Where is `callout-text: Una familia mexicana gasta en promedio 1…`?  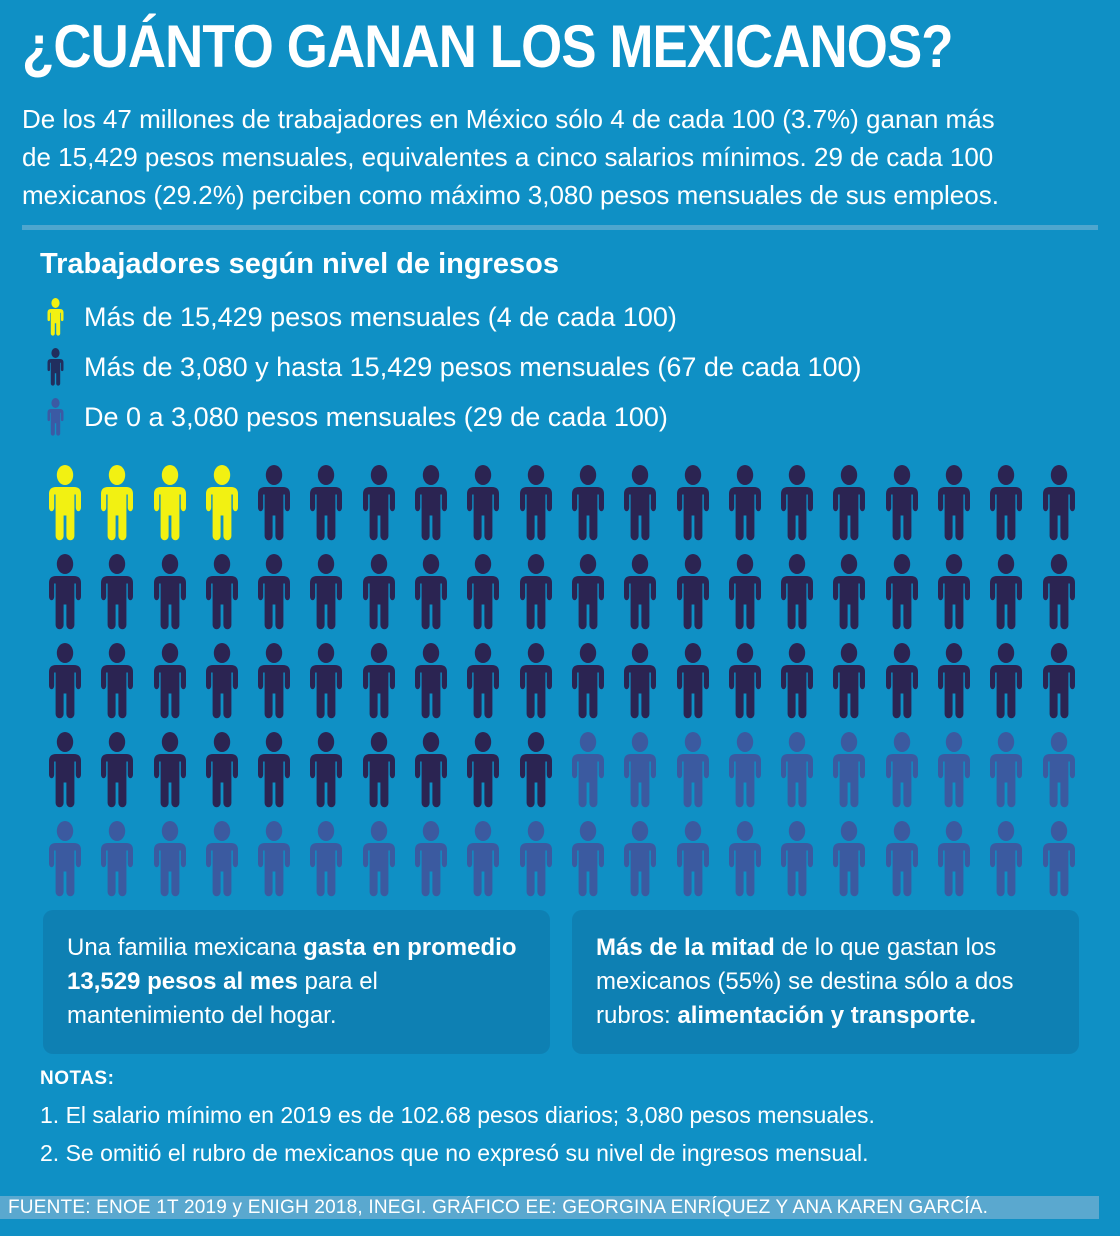
callout-text: Una familia mexicana gasta en promedio 1… is located at coordinates (292, 981).